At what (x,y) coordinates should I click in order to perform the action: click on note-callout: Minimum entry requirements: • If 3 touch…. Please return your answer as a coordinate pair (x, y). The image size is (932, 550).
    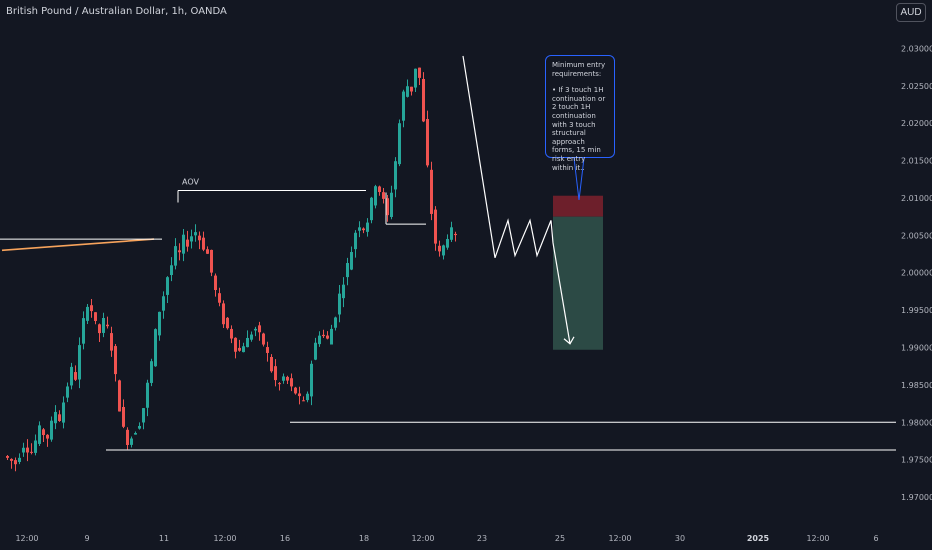
    Looking at the image, I should click on (580, 113).